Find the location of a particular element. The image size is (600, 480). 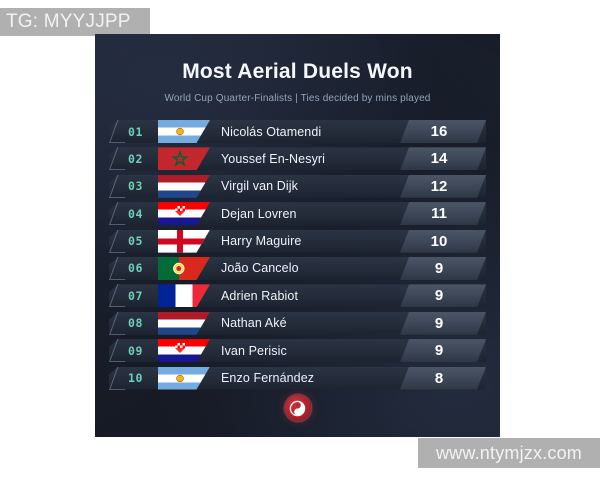

player-name: Enzo Fernández is located at coordinates (268, 378).